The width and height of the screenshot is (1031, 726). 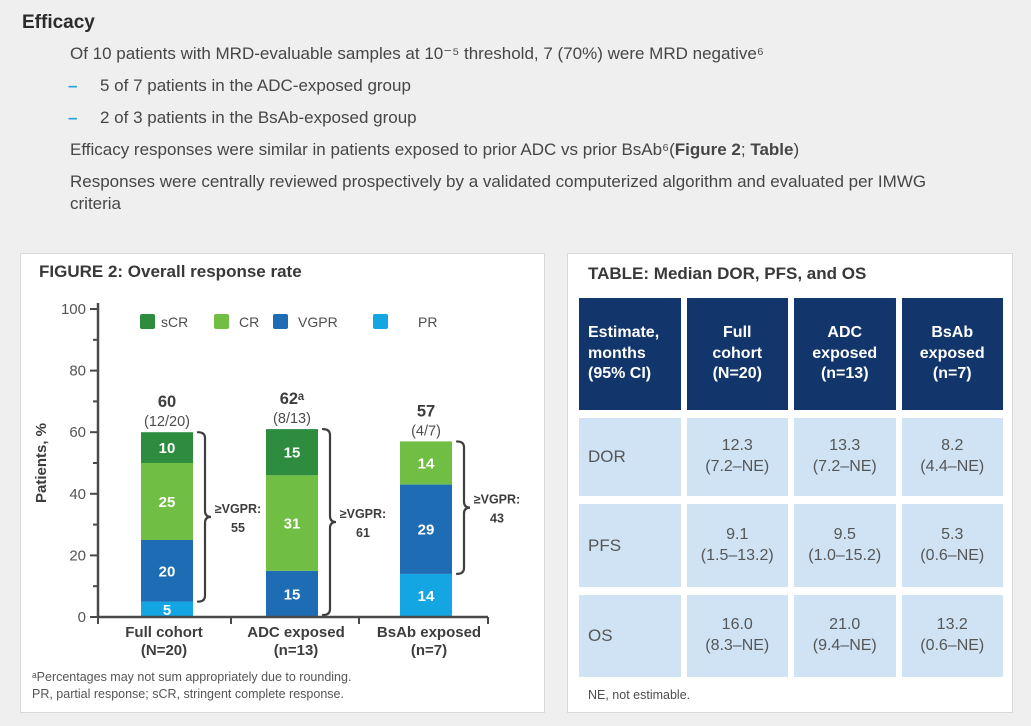 What do you see at coordinates (727, 273) in the screenshot?
I see `table-title: TABLE: Median DOR, PFS, and OS` at bounding box center [727, 273].